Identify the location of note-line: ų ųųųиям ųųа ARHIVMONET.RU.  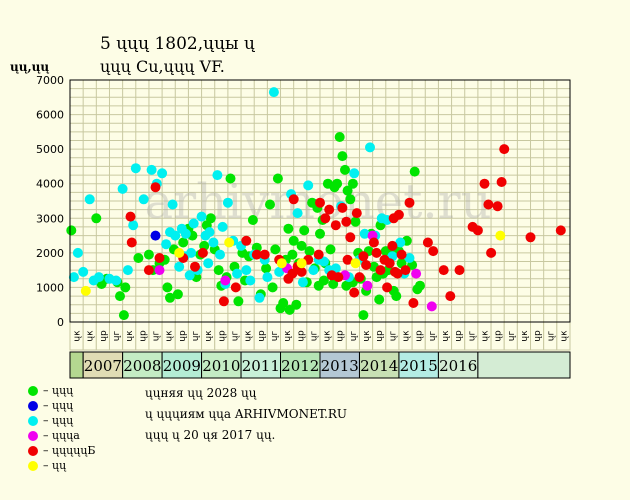
(246, 414).